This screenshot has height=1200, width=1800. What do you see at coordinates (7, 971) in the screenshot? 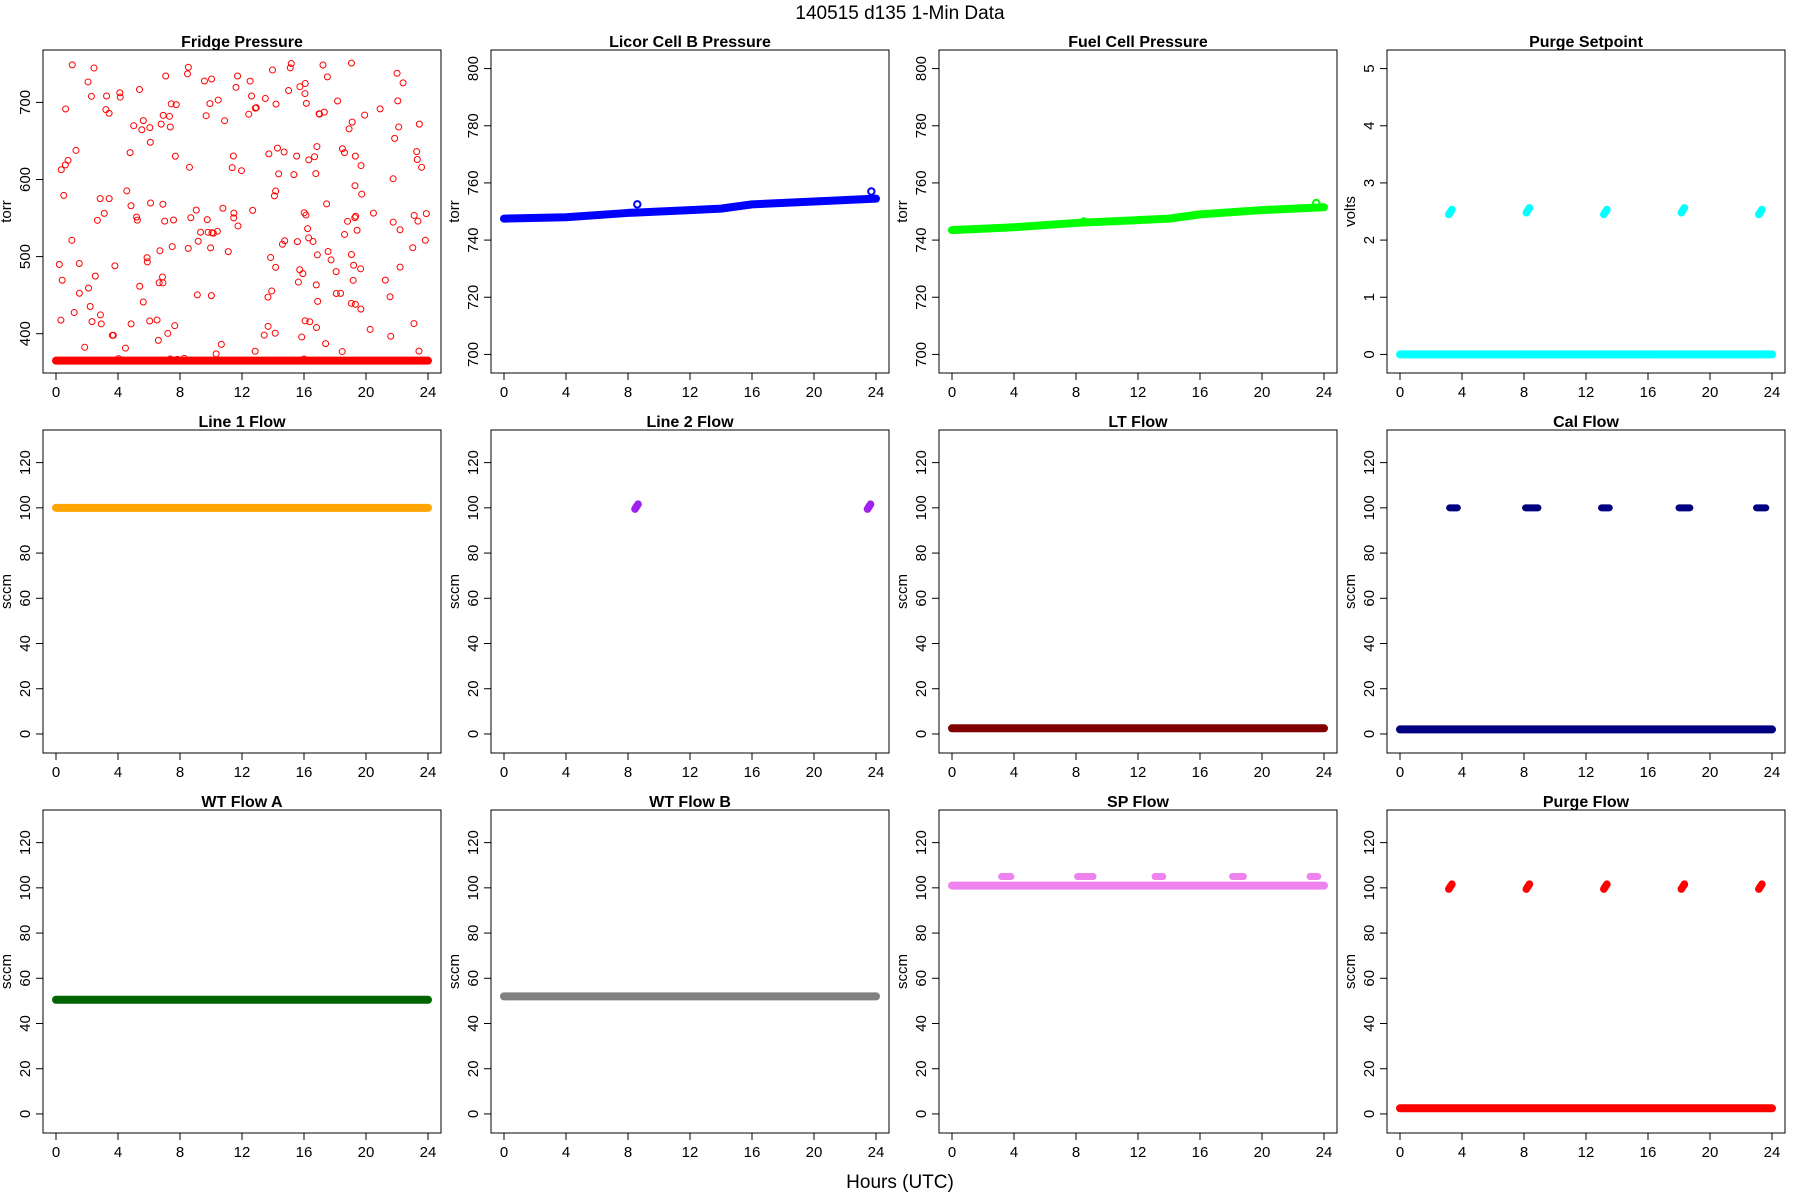
I see `y-axis-label: sccm` at bounding box center [7, 971].